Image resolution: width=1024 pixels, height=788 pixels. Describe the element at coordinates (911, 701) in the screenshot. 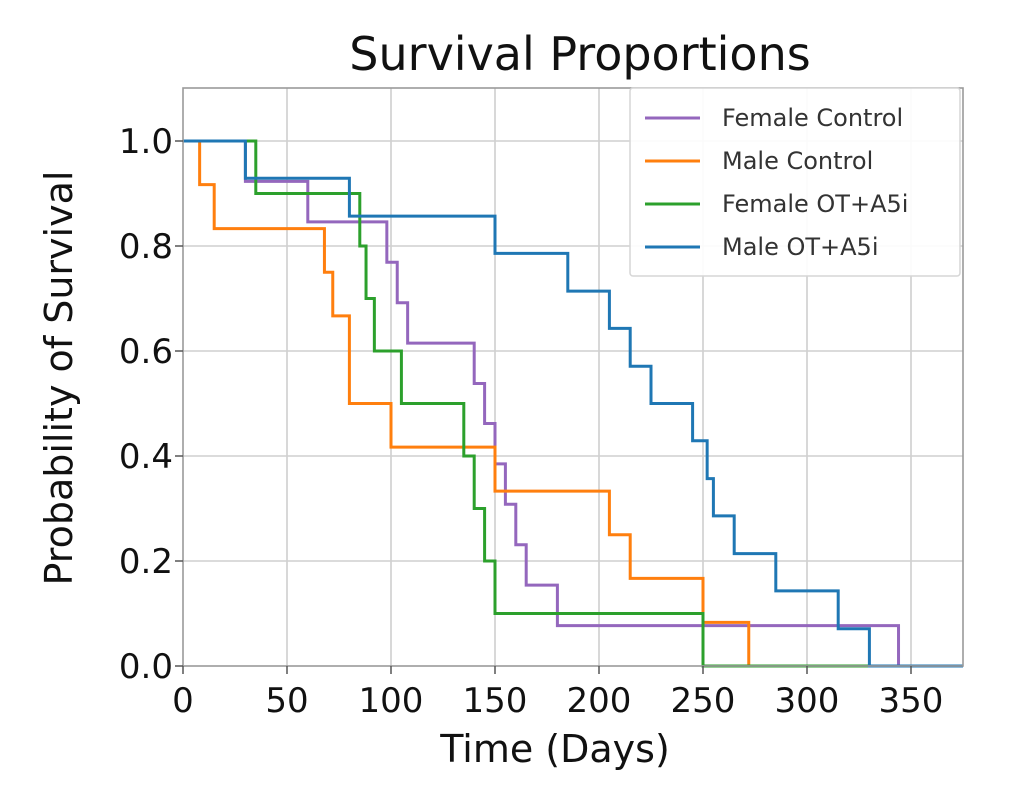

I see `x-tick-label: 350` at that location.